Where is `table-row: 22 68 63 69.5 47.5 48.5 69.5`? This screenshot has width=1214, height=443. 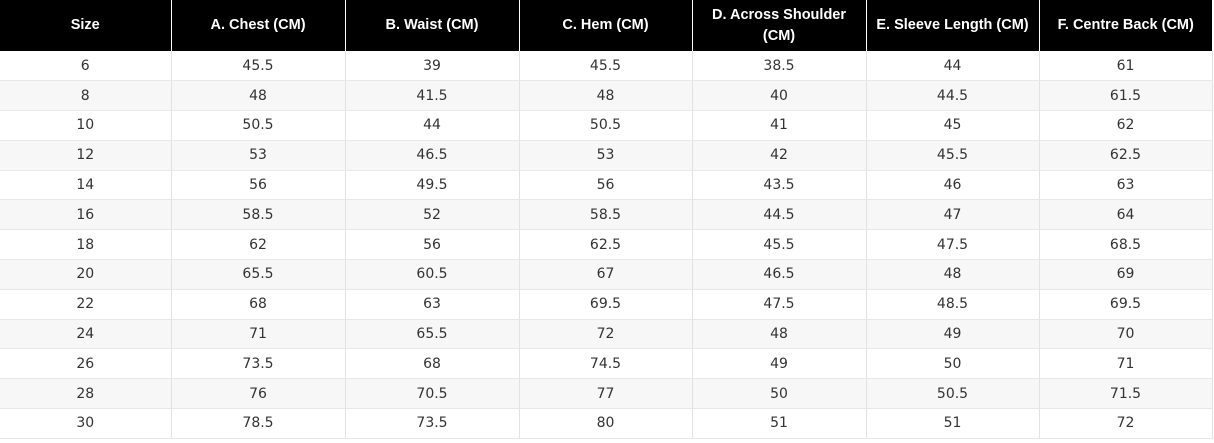 table-row: 22 68 63 69.5 47.5 48.5 69.5 is located at coordinates (606, 304).